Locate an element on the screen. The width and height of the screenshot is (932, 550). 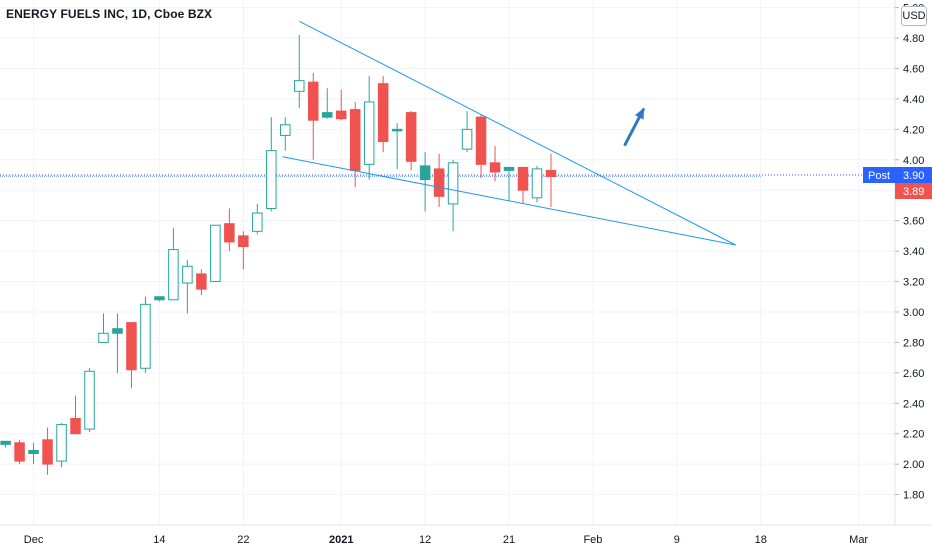
trendline is located at coordinates (509, 201).